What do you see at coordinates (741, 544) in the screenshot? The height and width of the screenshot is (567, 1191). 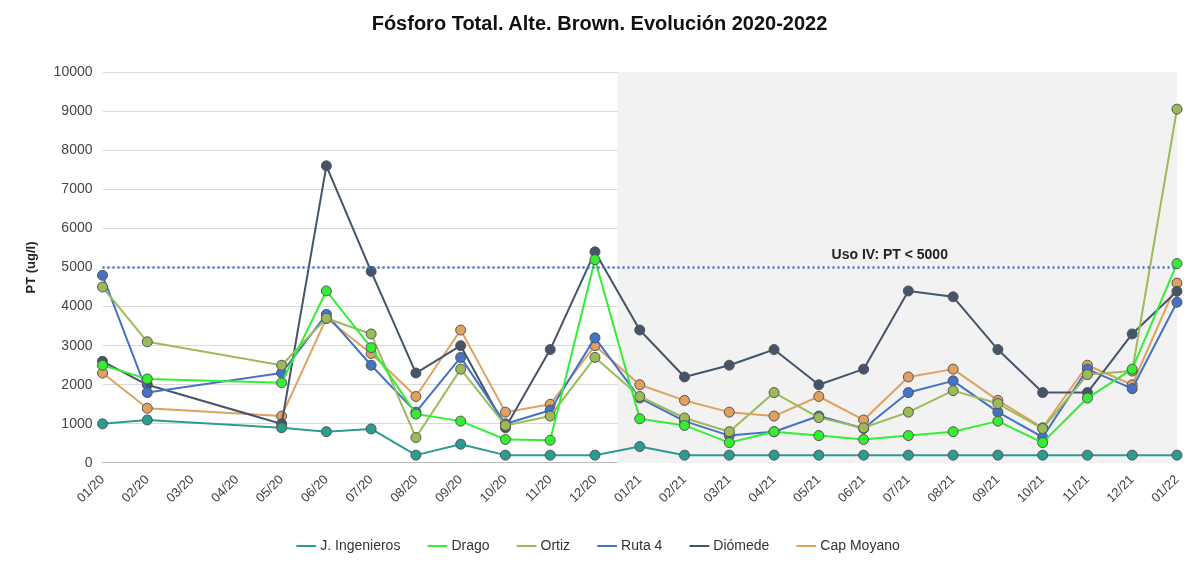 I see `legend-label: Diómede` at bounding box center [741, 544].